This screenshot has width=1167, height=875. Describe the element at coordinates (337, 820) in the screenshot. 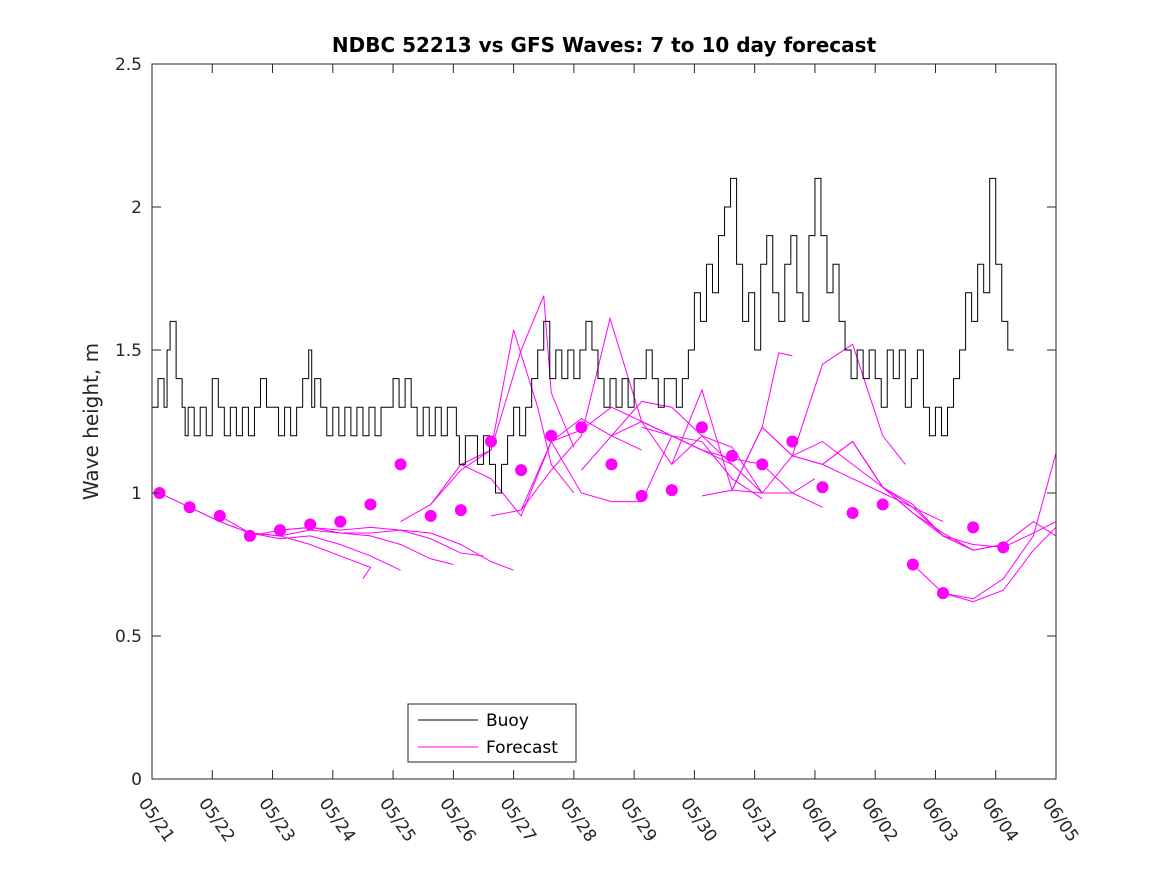

I see `x-tick-label: 05/24` at that location.